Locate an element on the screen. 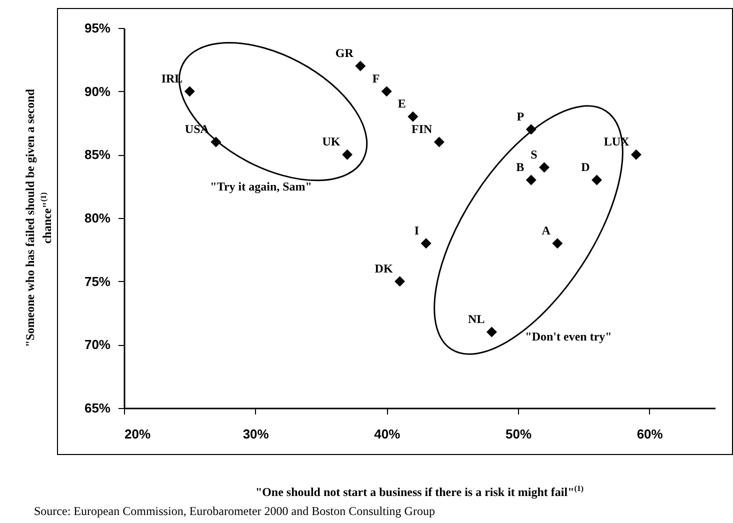 The width and height of the screenshot is (733, 523). x-axis-title: "One should not start a business if there is a risk it might fail"$^{(1)}$ is located at coordinates (419, 492).